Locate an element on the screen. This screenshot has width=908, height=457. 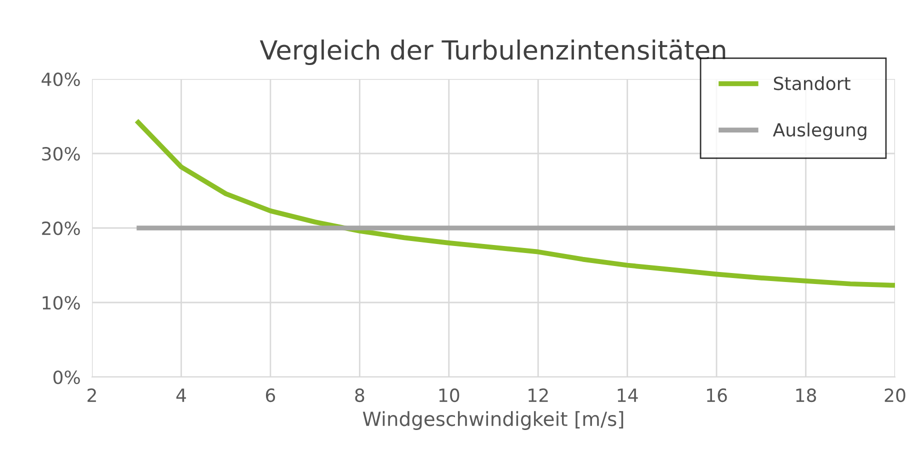
x-tick-label: 16 is located at coordinates (717, 395).